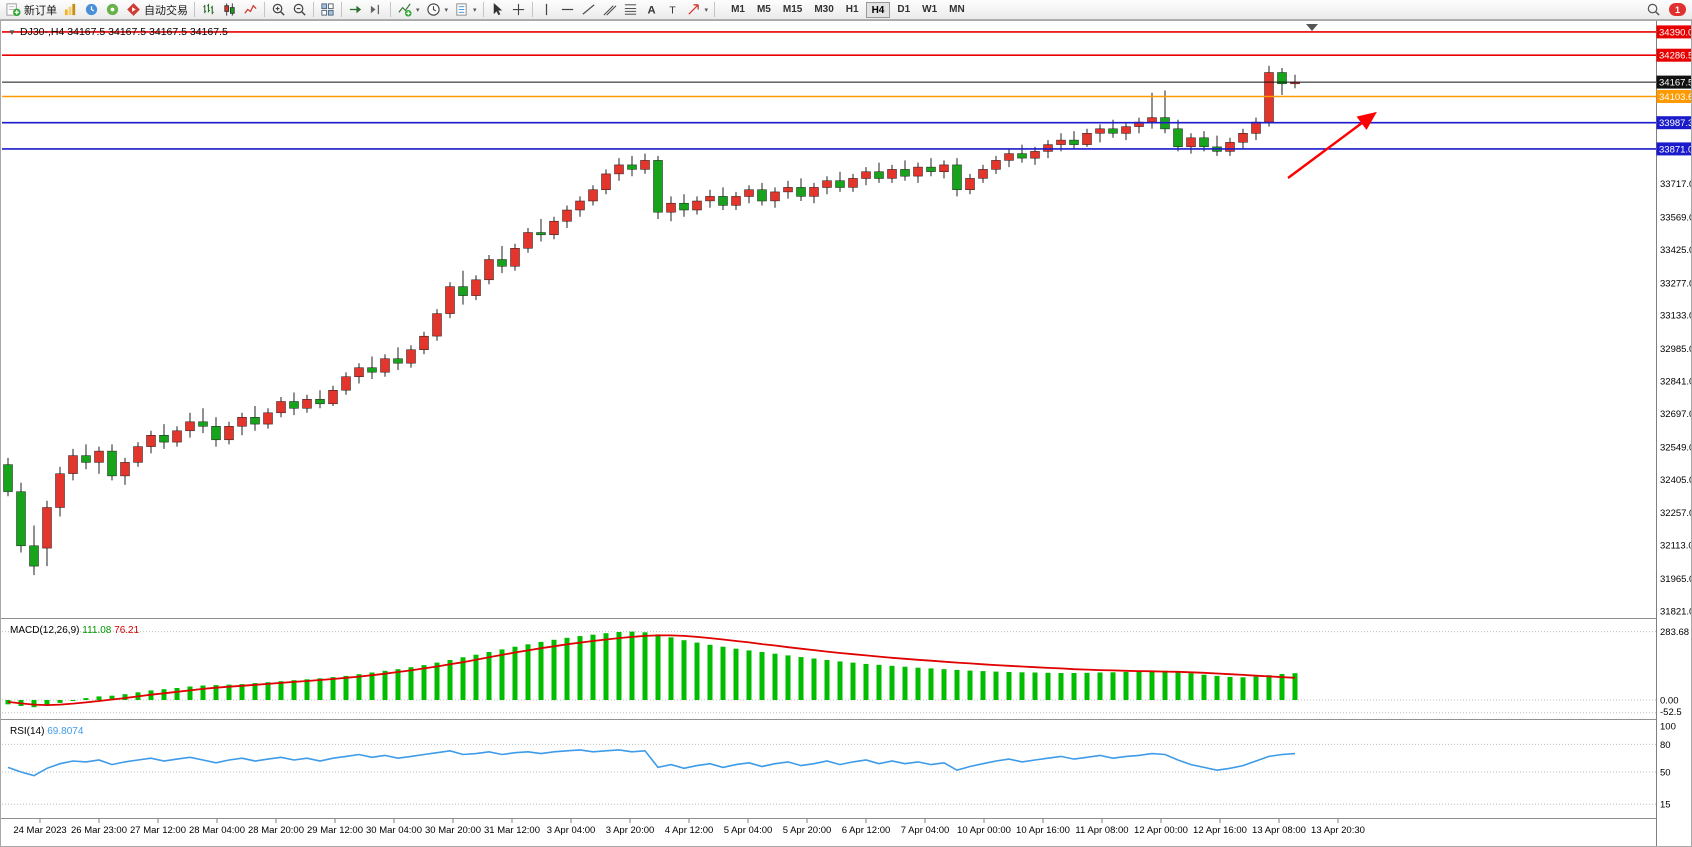  What do you see at coordinates (930, 9) in the screenshot?
I see `timeframe-w1-button: W1` at bounding box center [930, 9].